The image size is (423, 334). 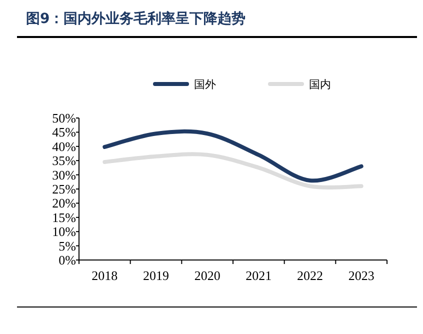 What do you see at coordinates (67, 260) in the screenshot?
I see `y-tick-label: 0%` at bounding box center [67, 260].